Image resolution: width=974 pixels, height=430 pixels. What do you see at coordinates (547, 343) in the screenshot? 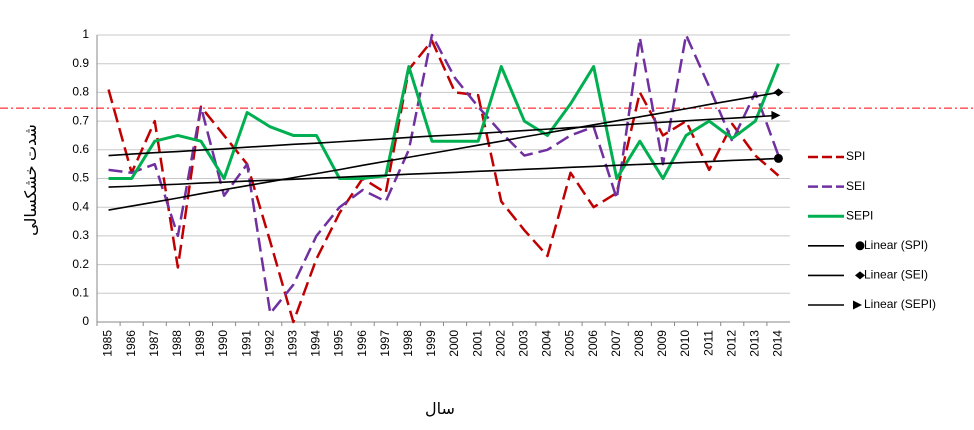
I see `x-tick-label: 2004` at bounding box center [547, 343].